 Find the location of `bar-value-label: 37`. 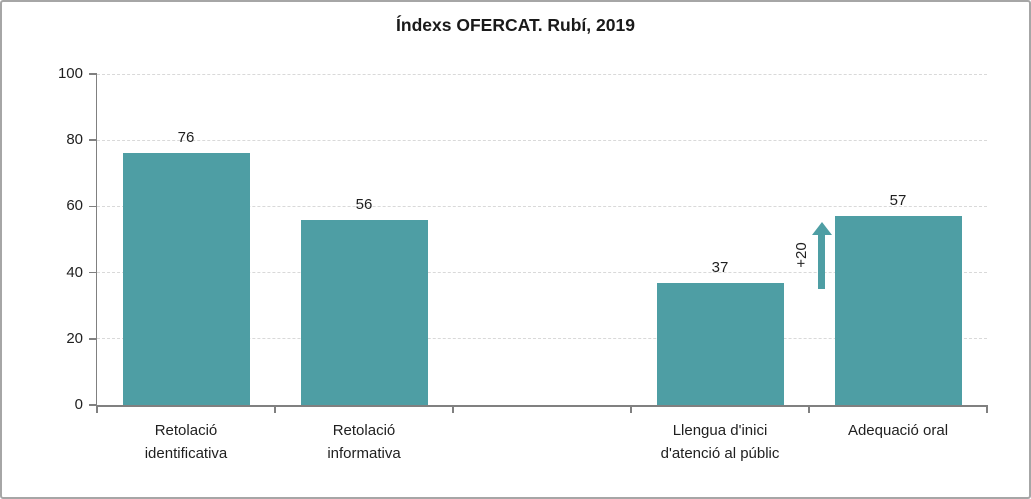

bar-value-label: 37 is located at coordinates (720, 267).